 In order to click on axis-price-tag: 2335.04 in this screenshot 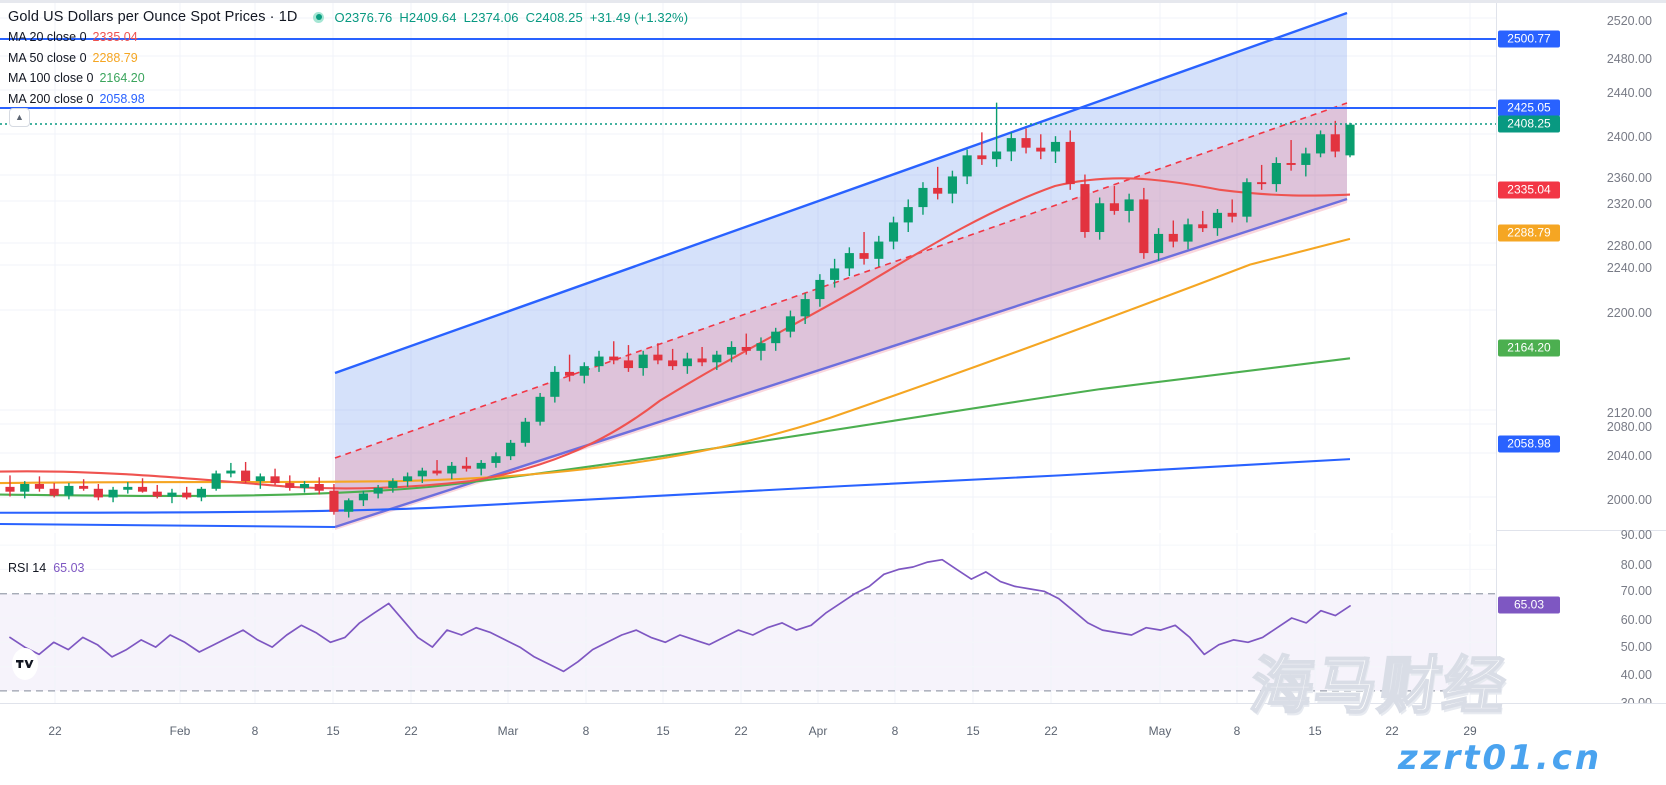, I will do `click(1529, 190)`.